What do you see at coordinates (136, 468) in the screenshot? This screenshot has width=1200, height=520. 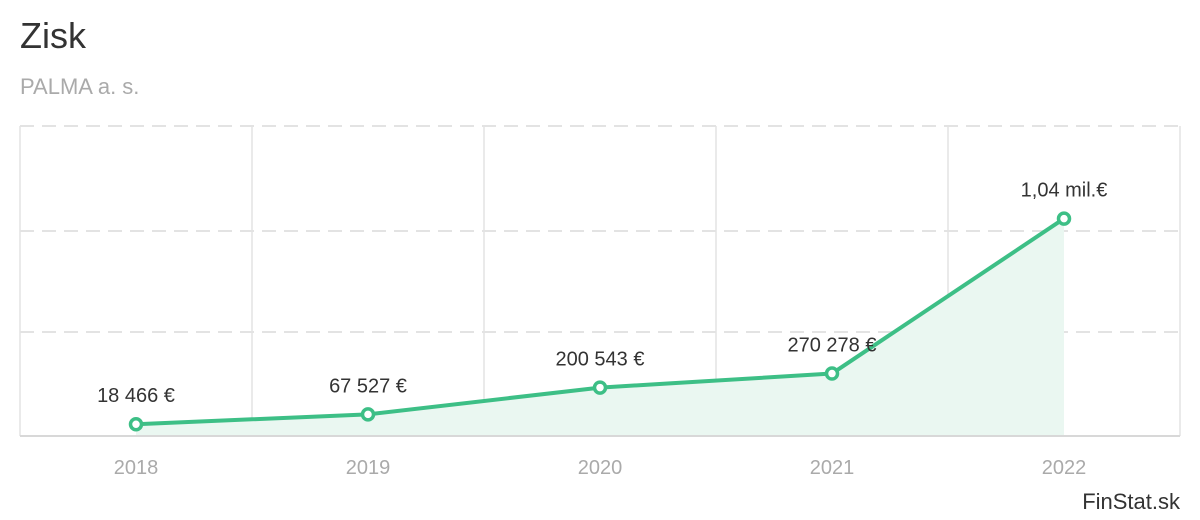 I see `x-tick-label: 2018` at bounding box center [136, 468].